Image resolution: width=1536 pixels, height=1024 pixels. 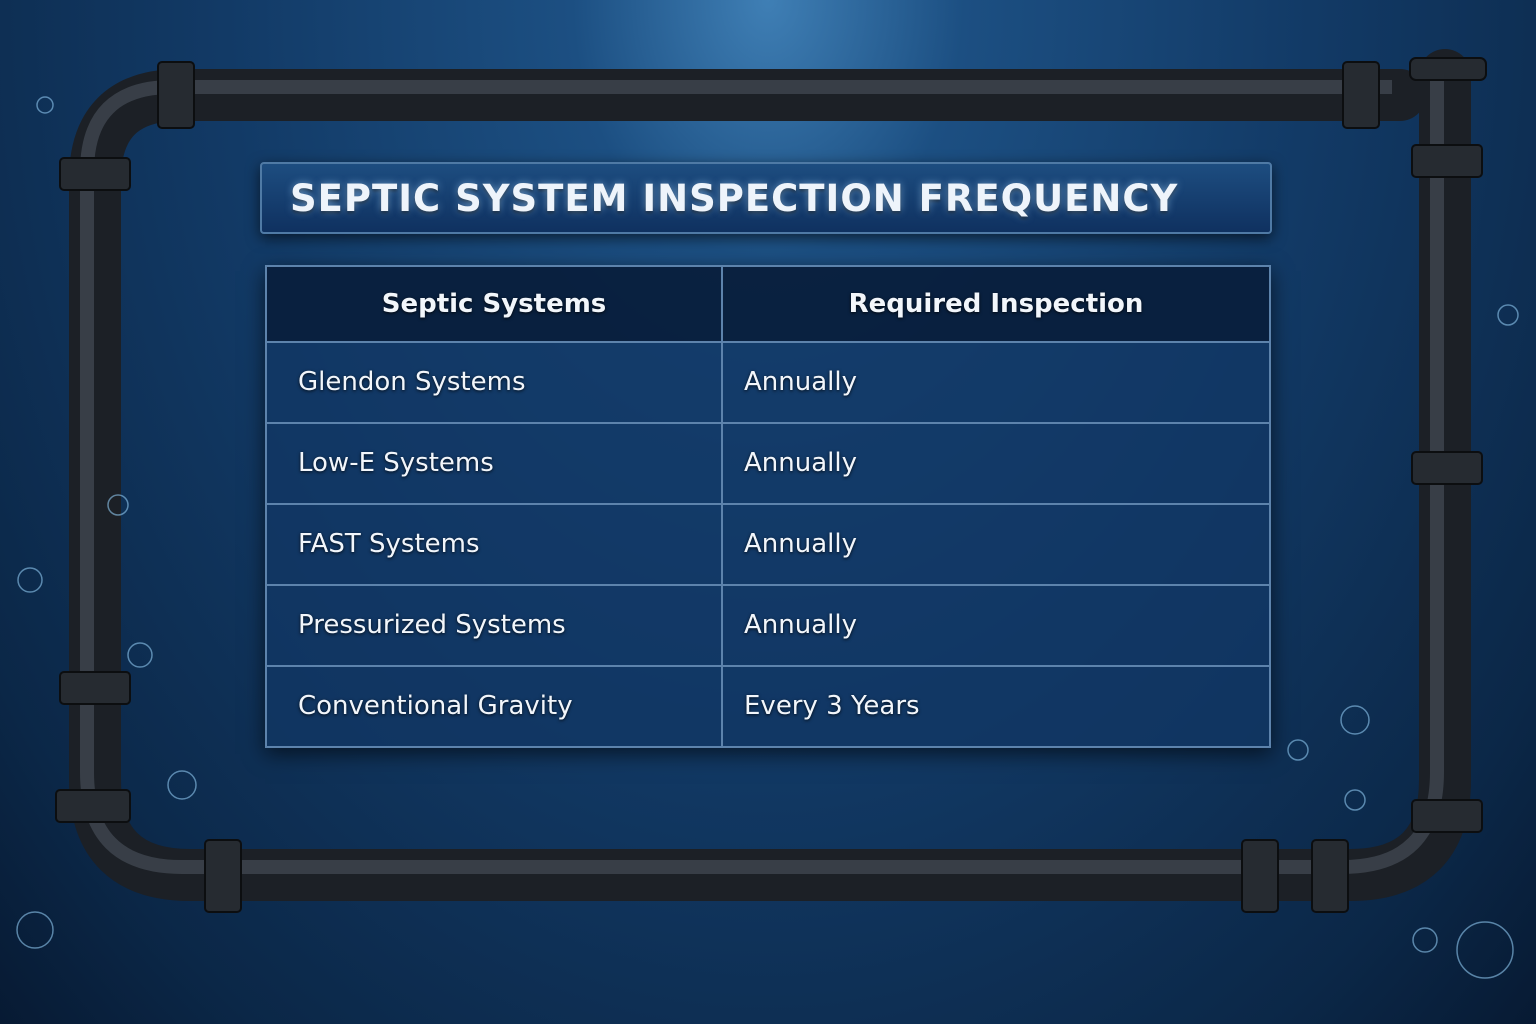 What do you see at coordinates (494, 544) in the screenshot?
I see `system-name: FAST Systems` at bounding box center [494, 544].